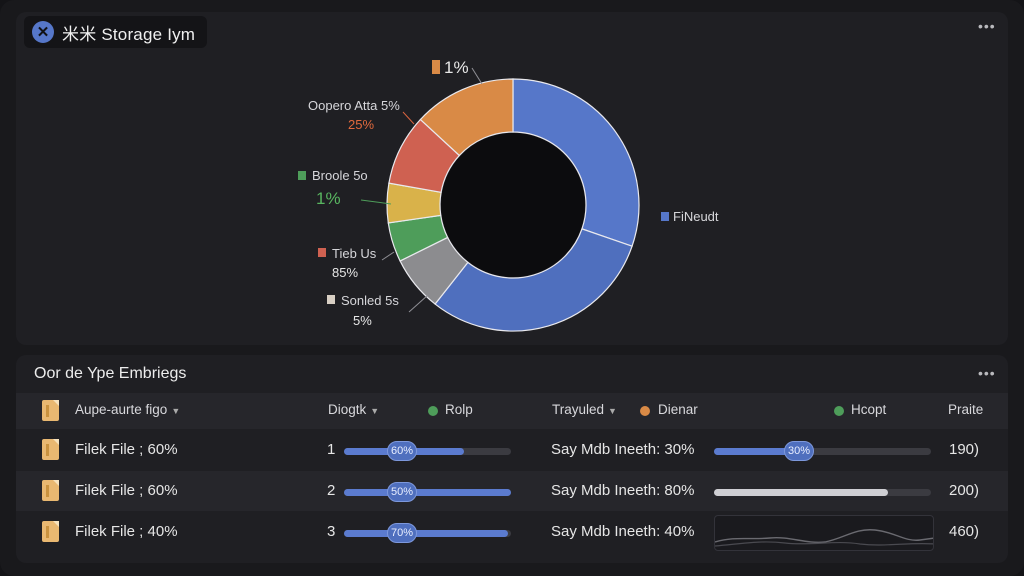  I want to click on legend-dot-c, so click(839, 411).